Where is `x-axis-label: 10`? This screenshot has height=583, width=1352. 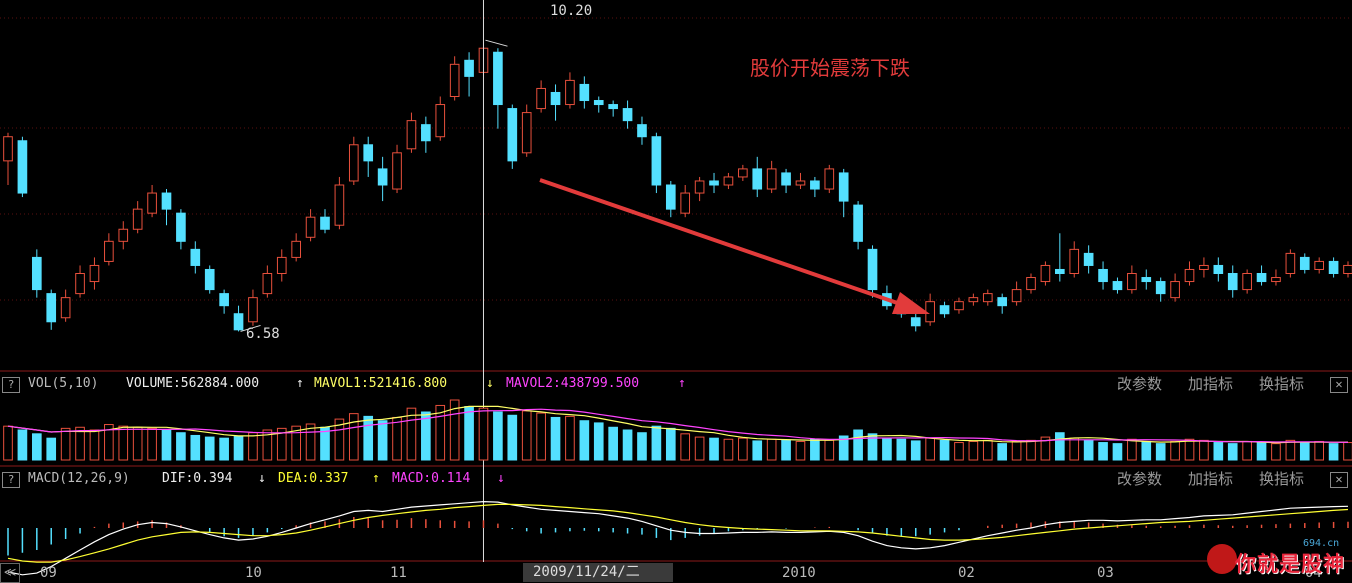 x-axis-label: 10 is located at coordinates (253, 573).